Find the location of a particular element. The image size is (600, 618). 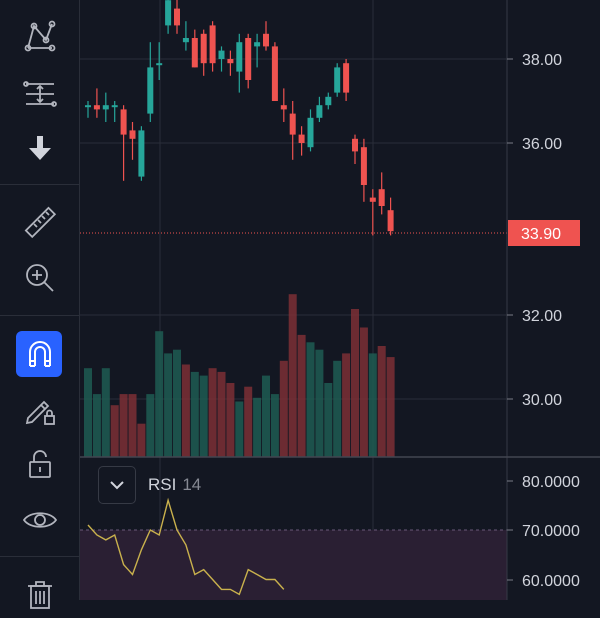

ruler-icon is located at coordinates (40, 222).